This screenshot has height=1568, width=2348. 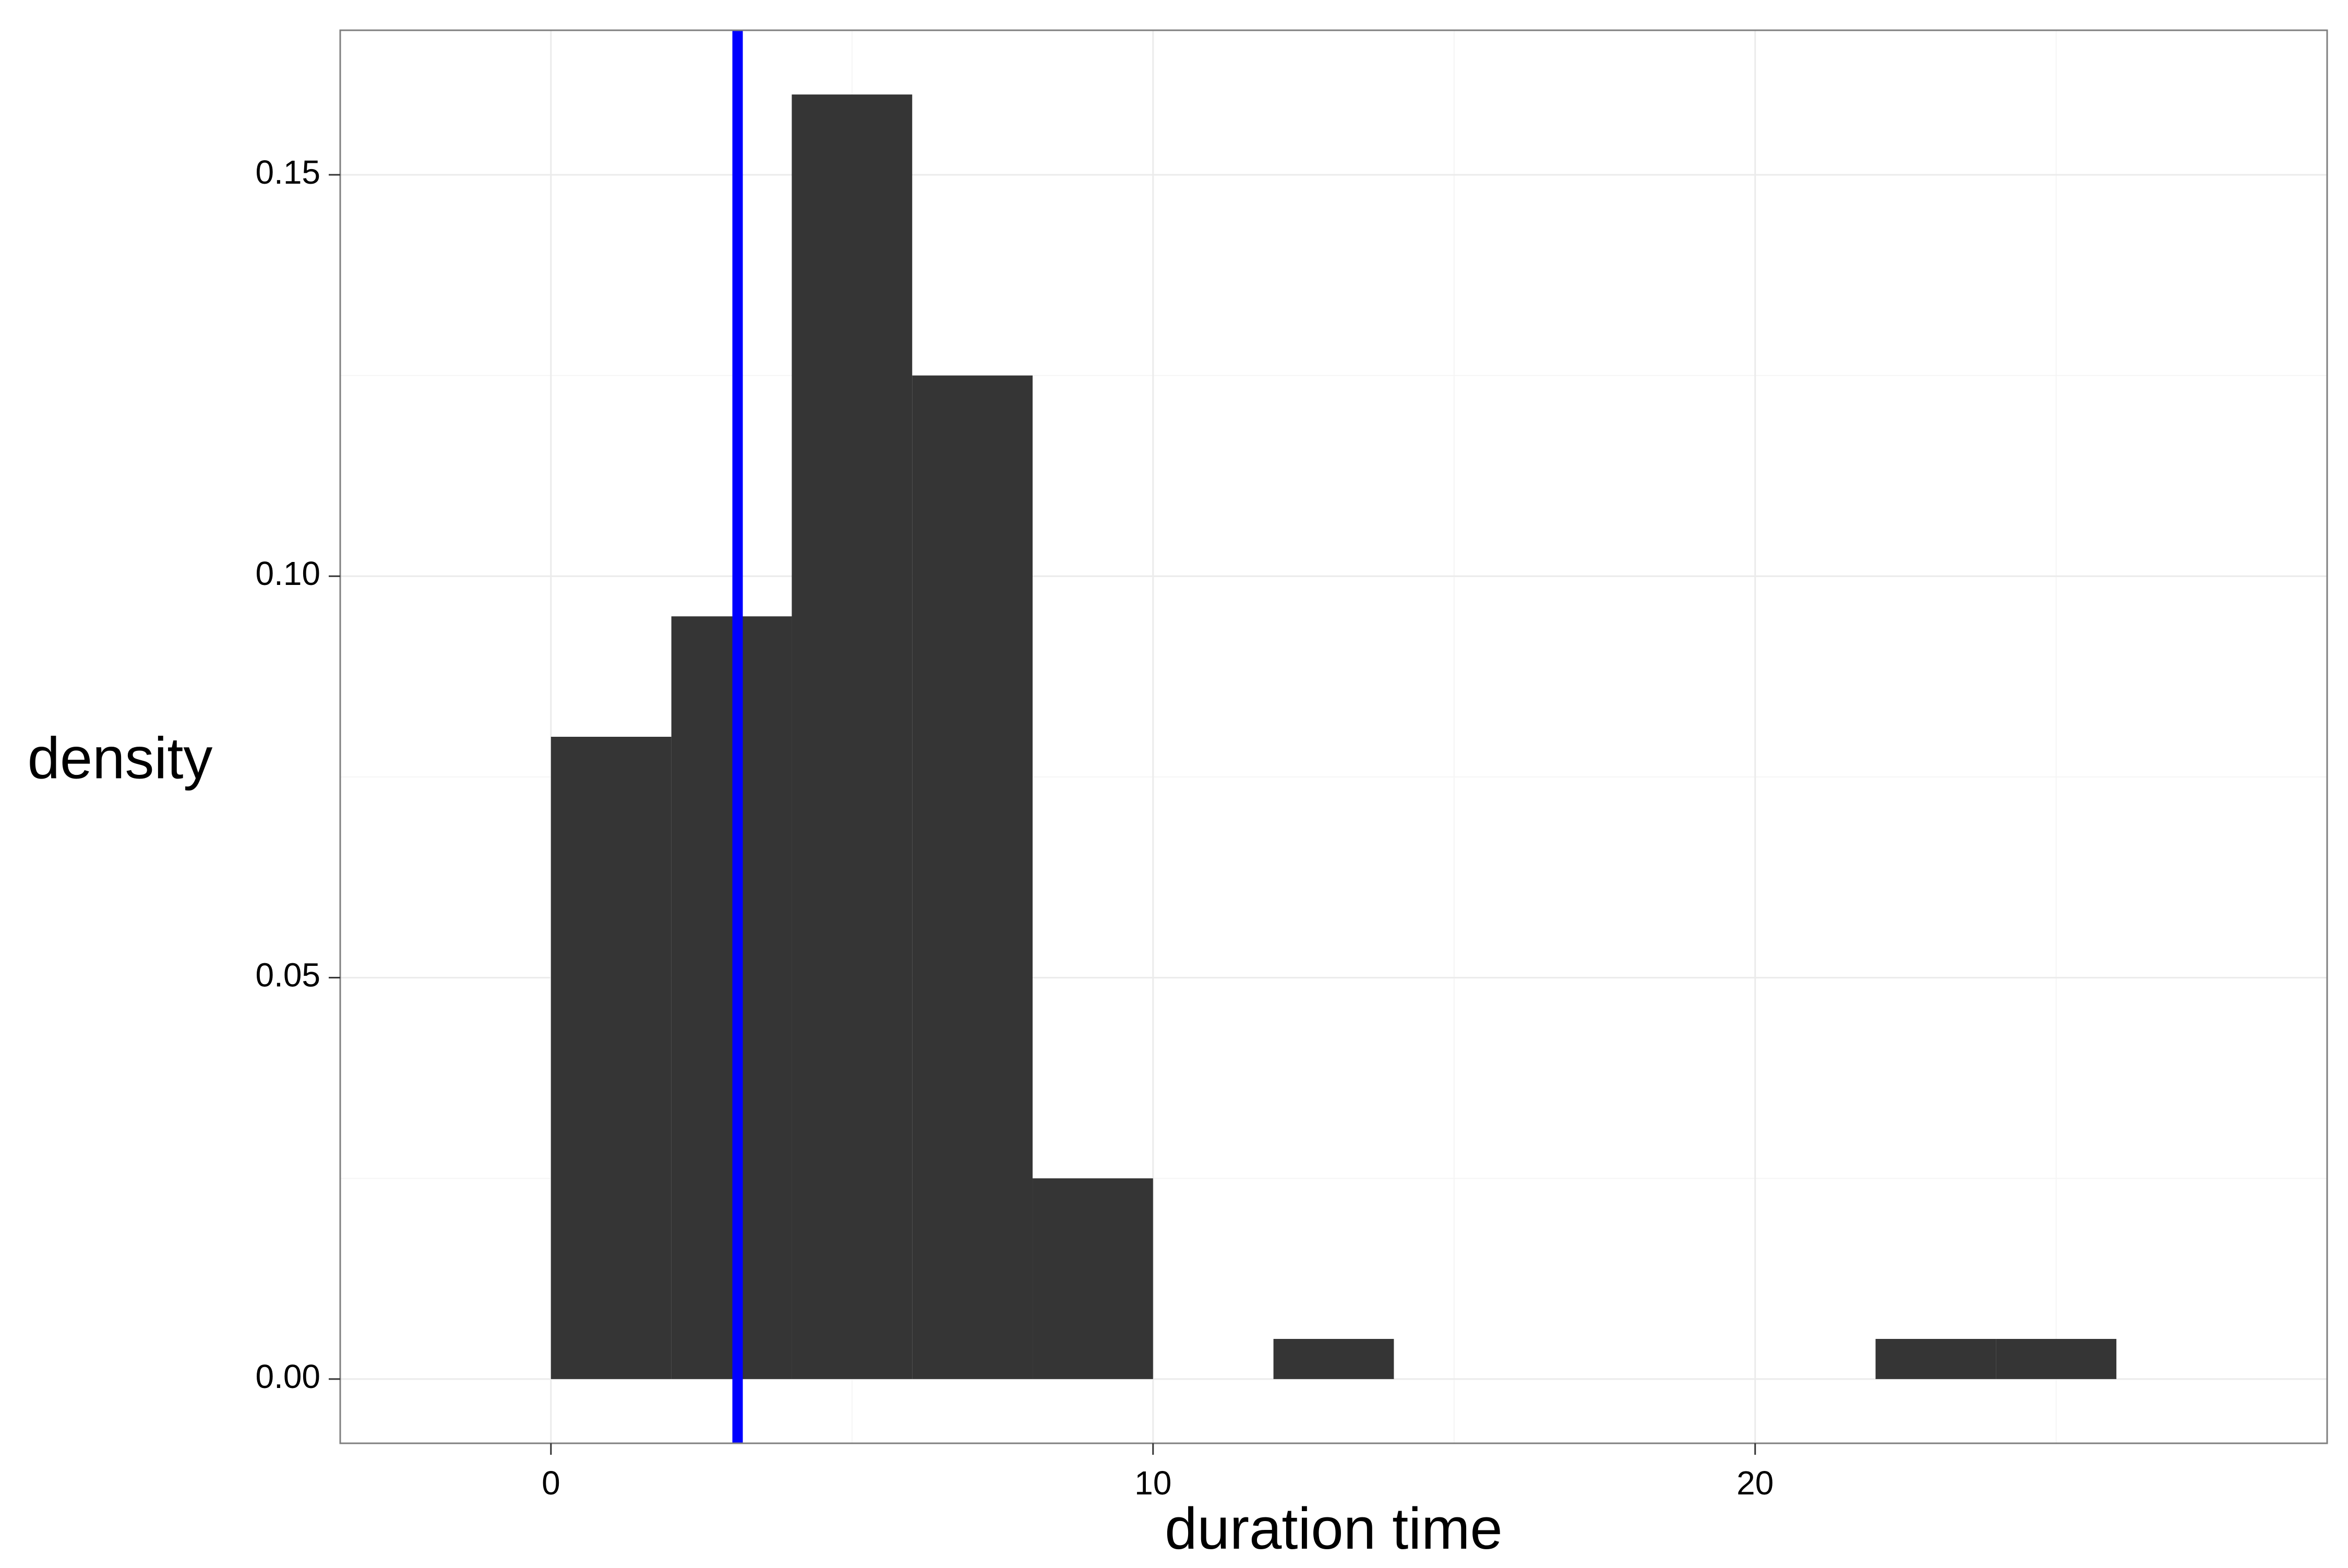 What do you see at coordinates (288, 1377) in the screenshot?
I see `y-tick-label: 0.00` at bounding box center [288, 1377].